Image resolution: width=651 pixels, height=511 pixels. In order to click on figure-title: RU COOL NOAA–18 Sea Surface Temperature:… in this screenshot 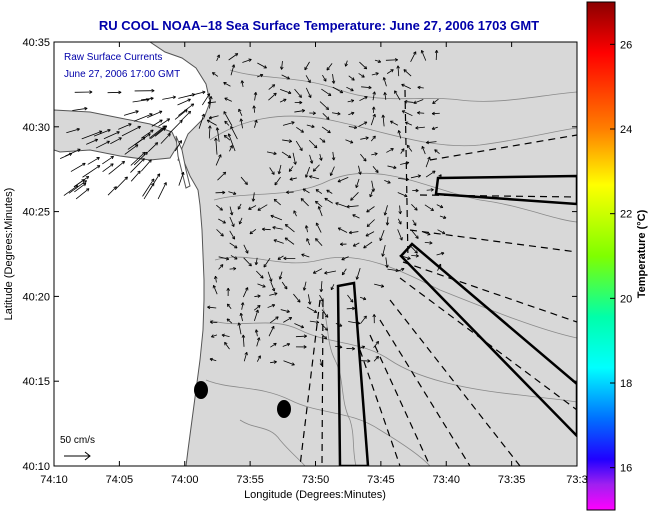, I will do `click(319, 25)`.